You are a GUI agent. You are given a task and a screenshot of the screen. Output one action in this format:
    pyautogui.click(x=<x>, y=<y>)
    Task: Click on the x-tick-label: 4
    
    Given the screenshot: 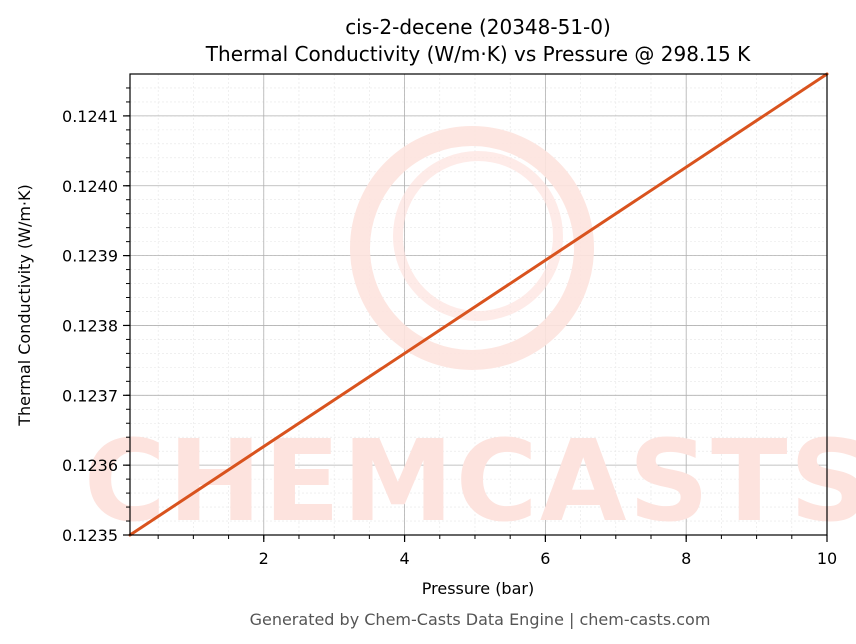 What is the action you would take?
    pyautogui.click(x=404, y=558)
    